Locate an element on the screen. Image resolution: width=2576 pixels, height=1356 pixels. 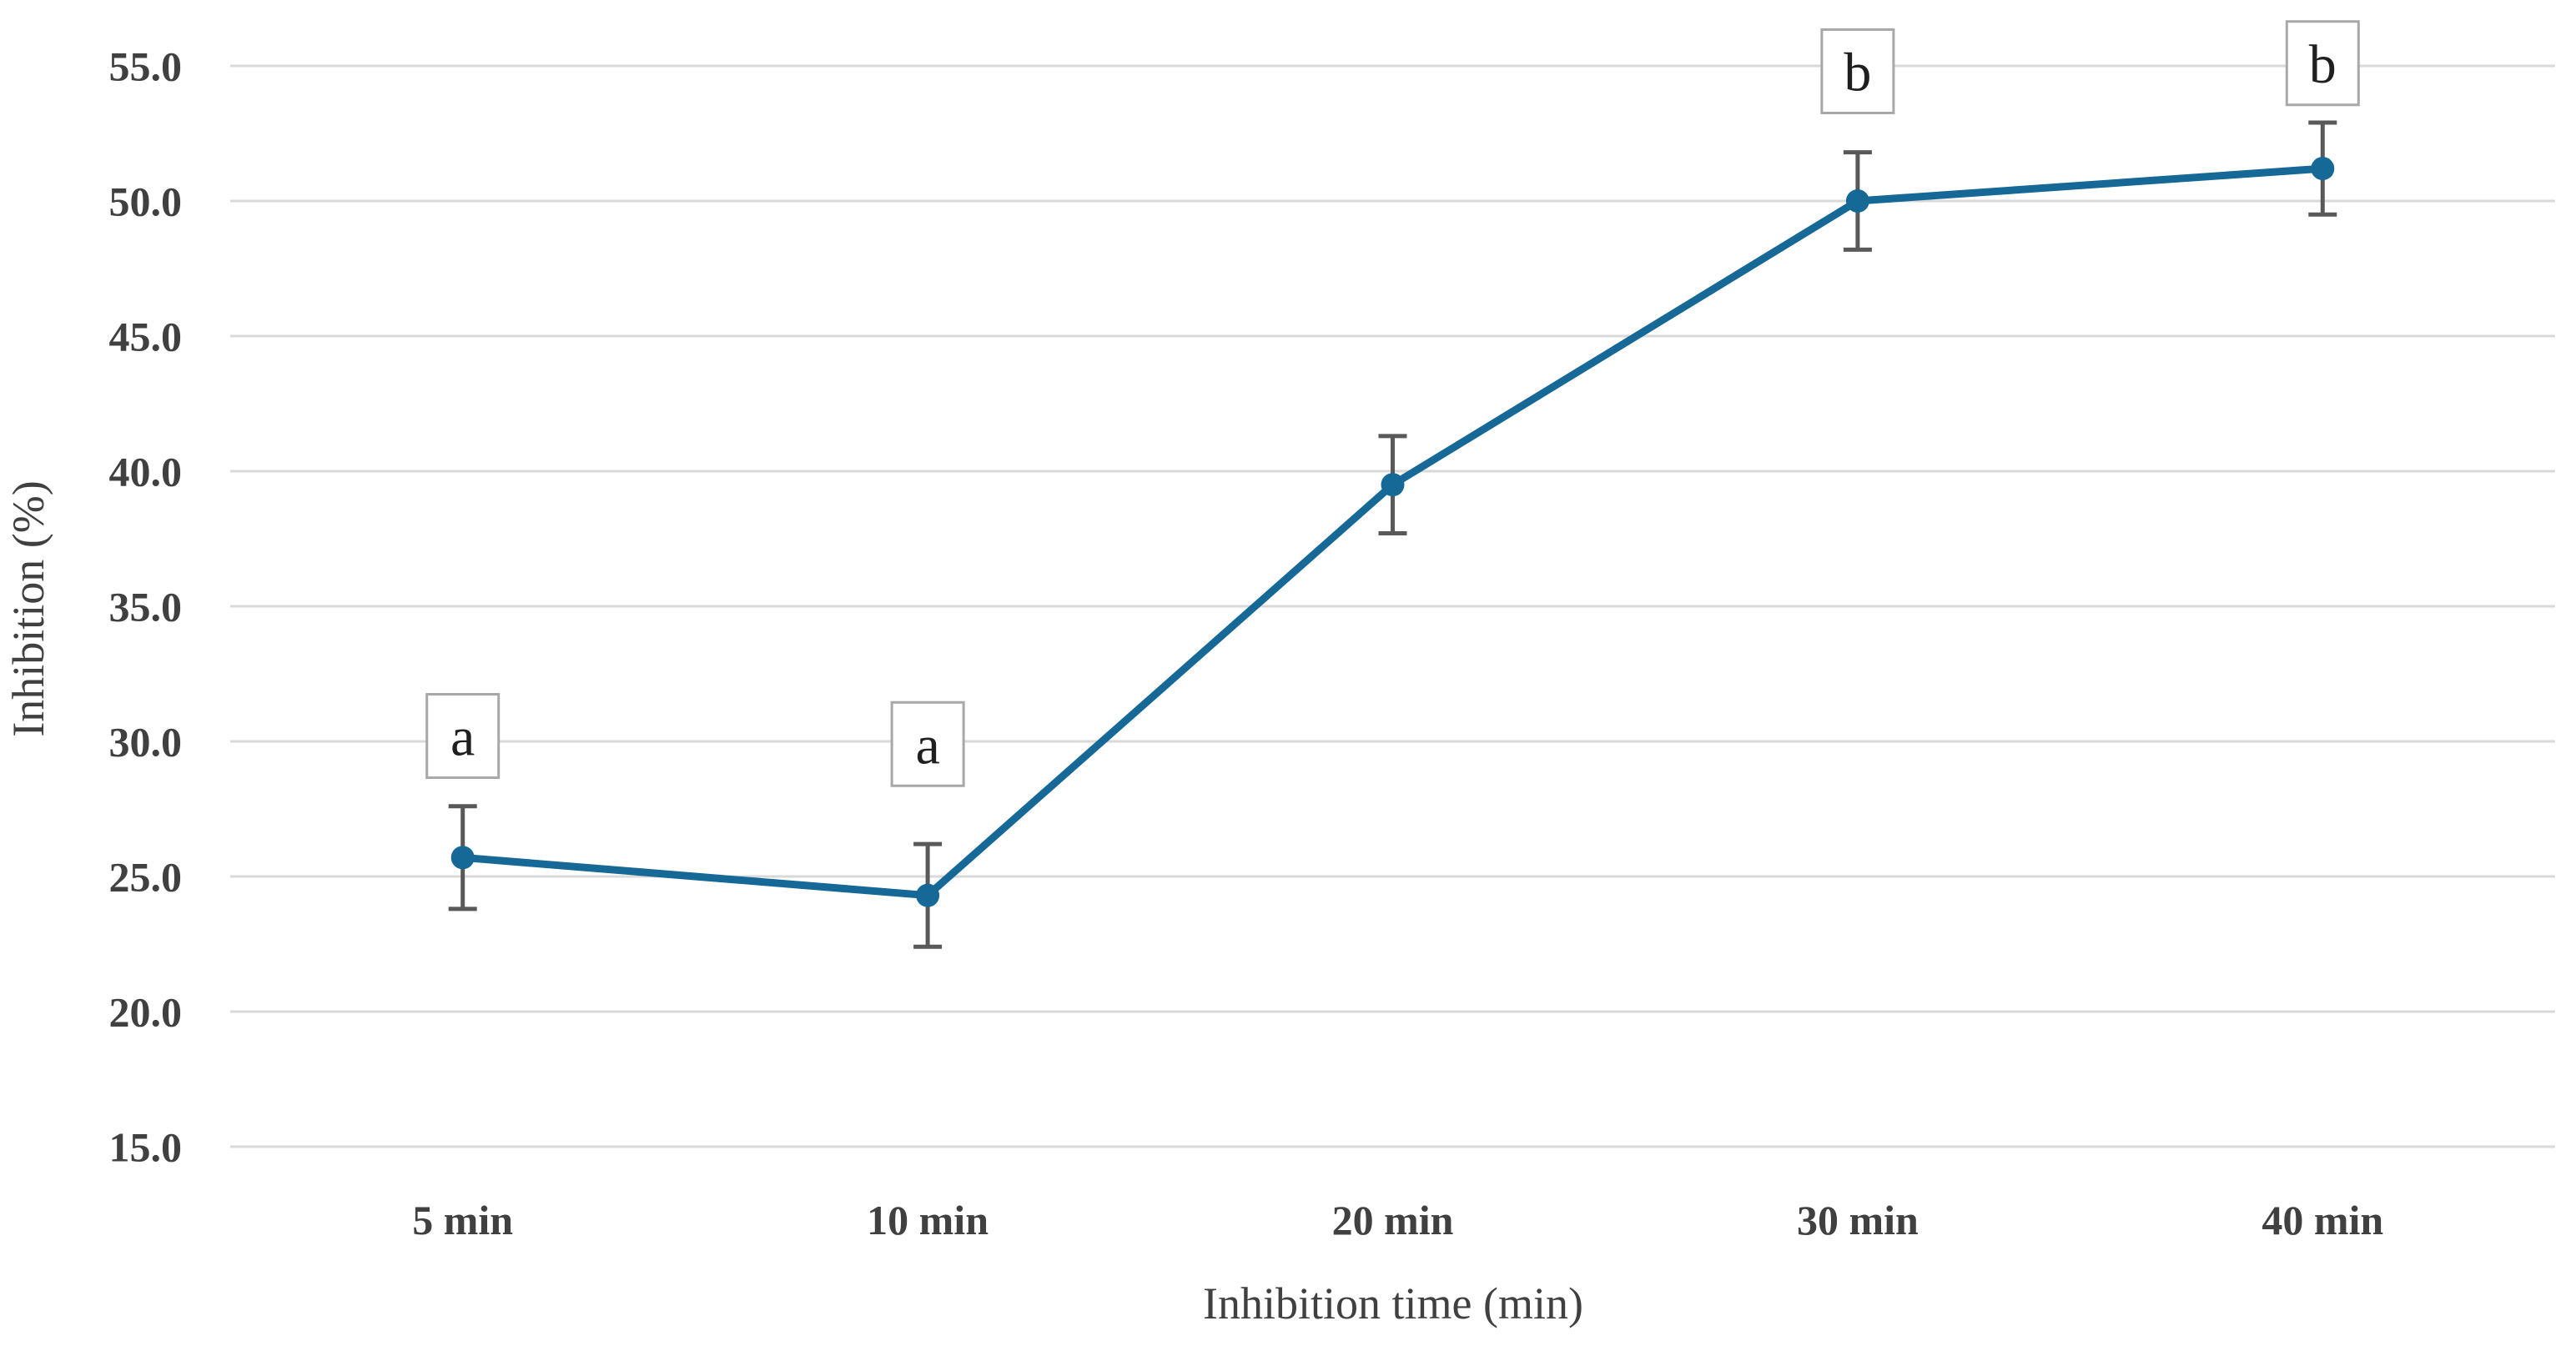
y-tick-label: 55.0 is located at coordinates (146, 66).